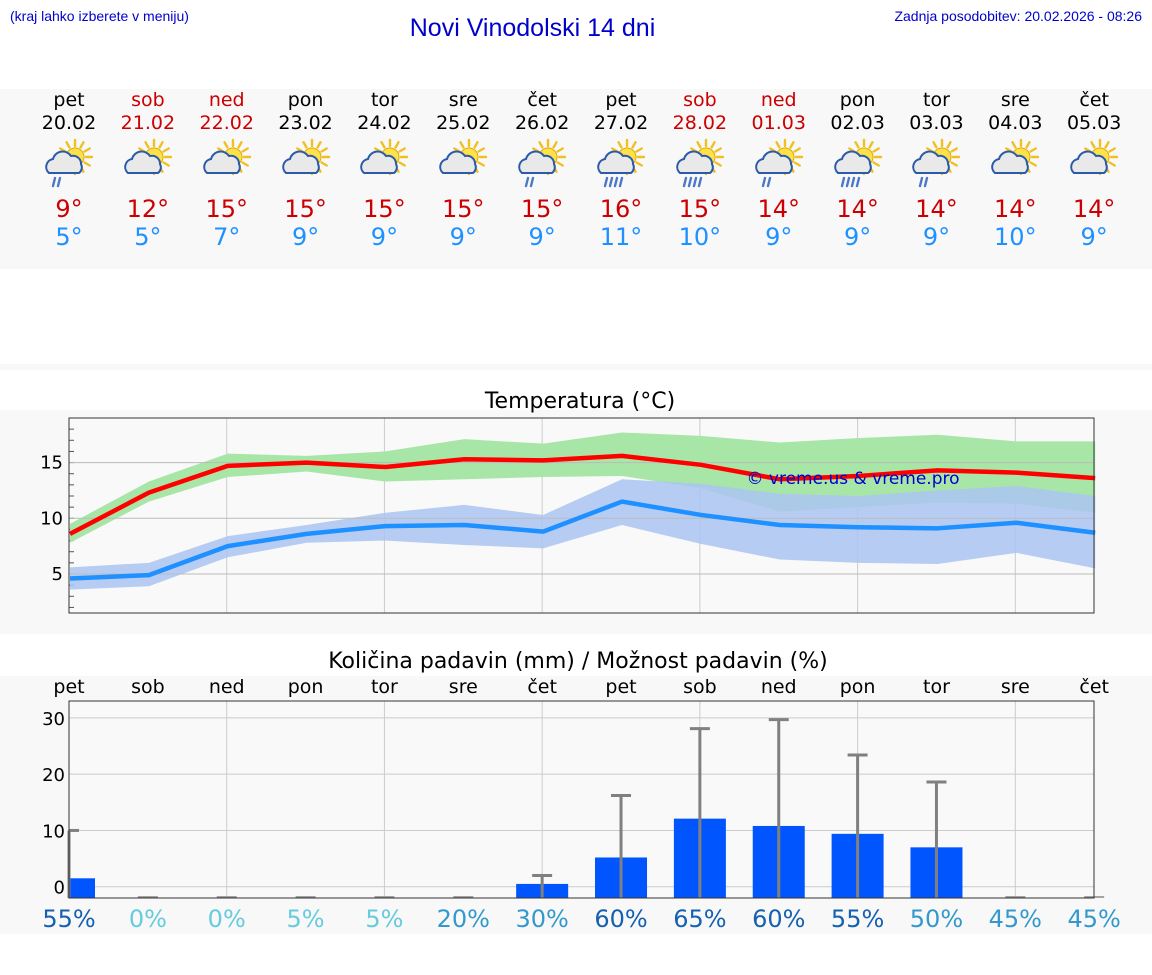  What do you see at coordinates (583, 487) in the screenshot?
I see `max-temp-range-band` at bounding box center [583, 487].